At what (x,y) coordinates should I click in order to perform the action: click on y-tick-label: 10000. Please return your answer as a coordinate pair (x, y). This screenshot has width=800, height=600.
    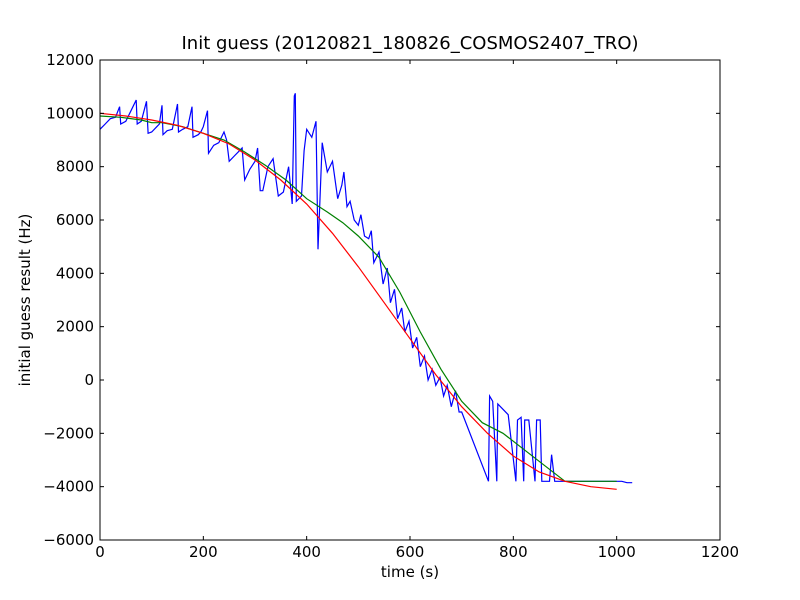
    Looking at the image, I should click on (70, 113).